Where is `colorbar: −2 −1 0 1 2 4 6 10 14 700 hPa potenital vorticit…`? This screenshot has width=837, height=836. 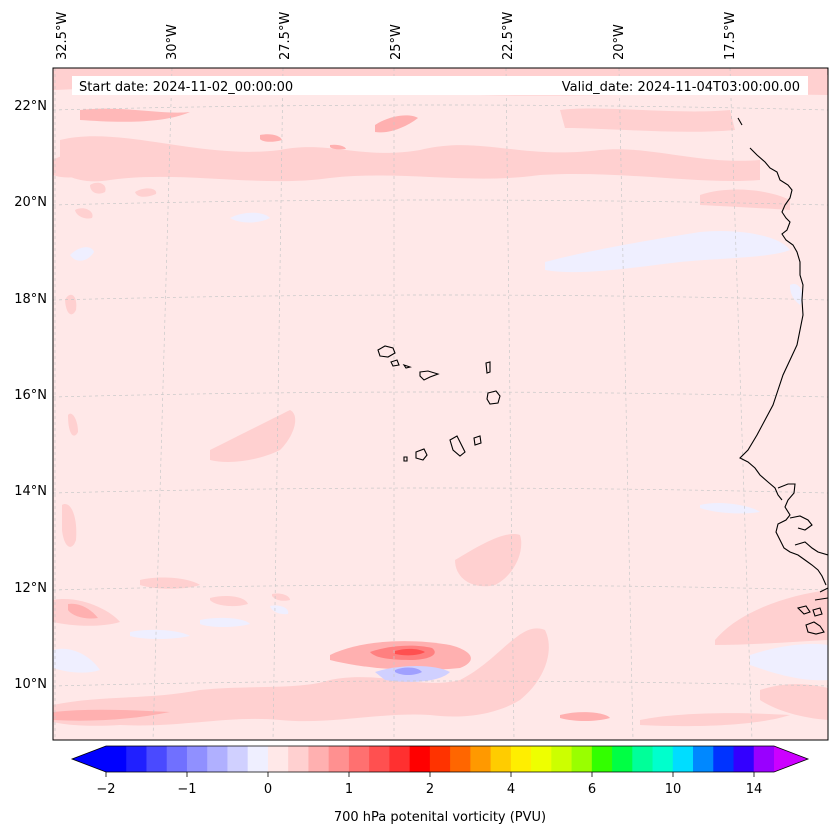
colorbar: −2 −1 0 1 2 4 6 10 14 700 hPa potenital vorticit… is located at coordinates (440, 785).